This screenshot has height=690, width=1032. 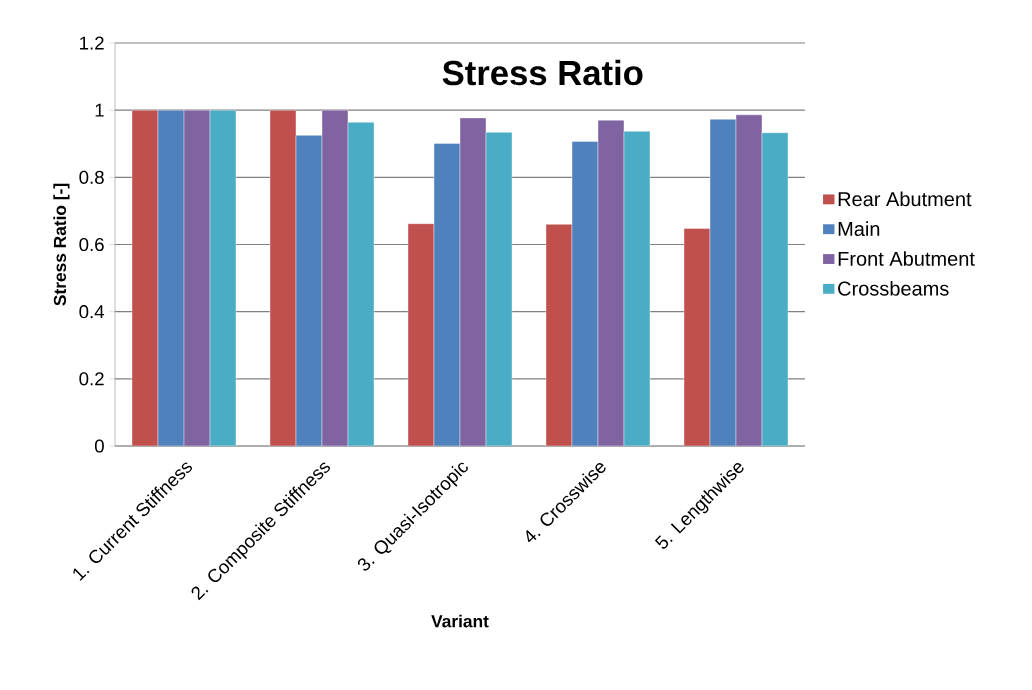 I want to click on y-tick-label: 0.6, so click(x=91, y=244).